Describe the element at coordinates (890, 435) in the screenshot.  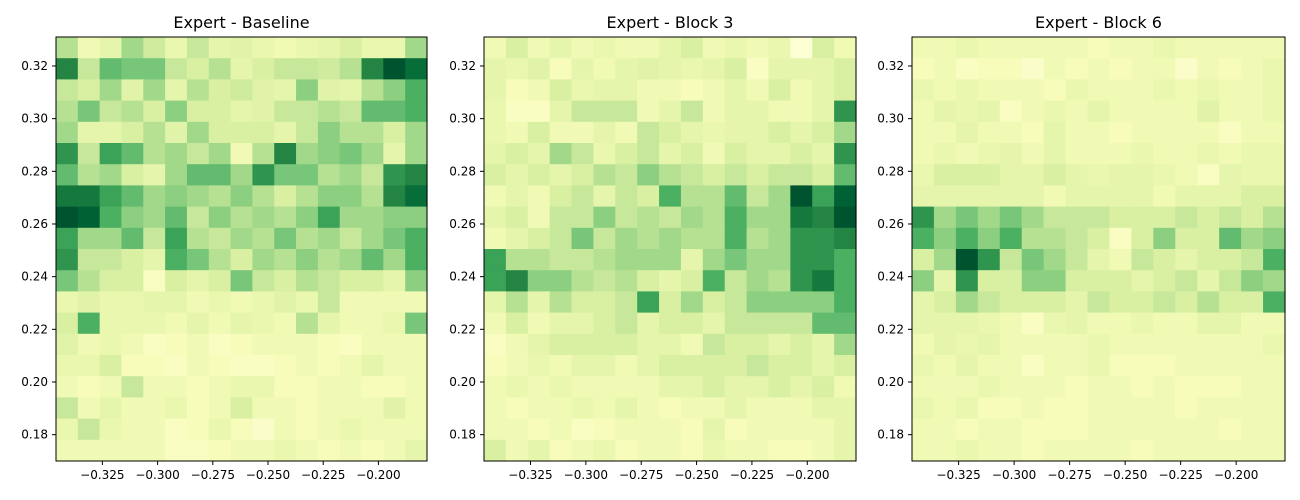
I see `y-tick-label: 0.18` at that location.